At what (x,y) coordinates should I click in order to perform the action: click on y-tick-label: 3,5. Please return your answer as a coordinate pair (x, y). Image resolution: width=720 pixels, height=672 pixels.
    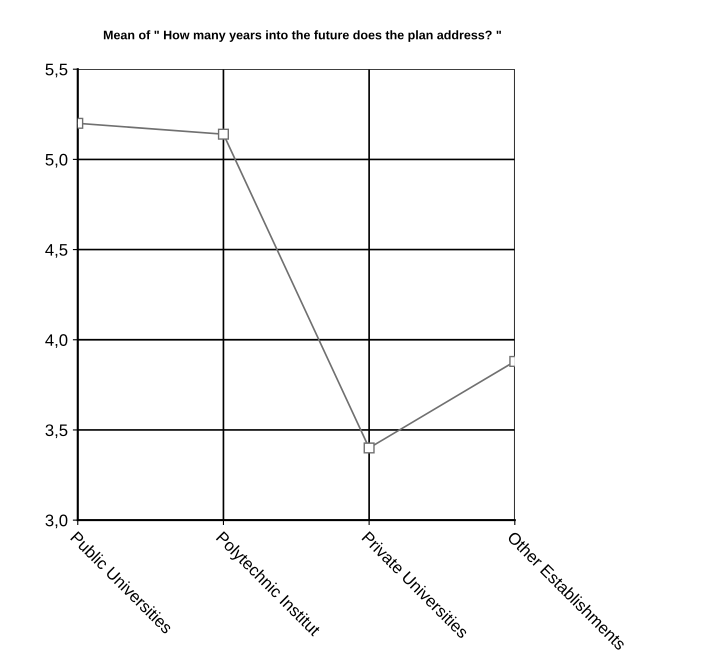
    Looking at the image, I should click on (57, 431).